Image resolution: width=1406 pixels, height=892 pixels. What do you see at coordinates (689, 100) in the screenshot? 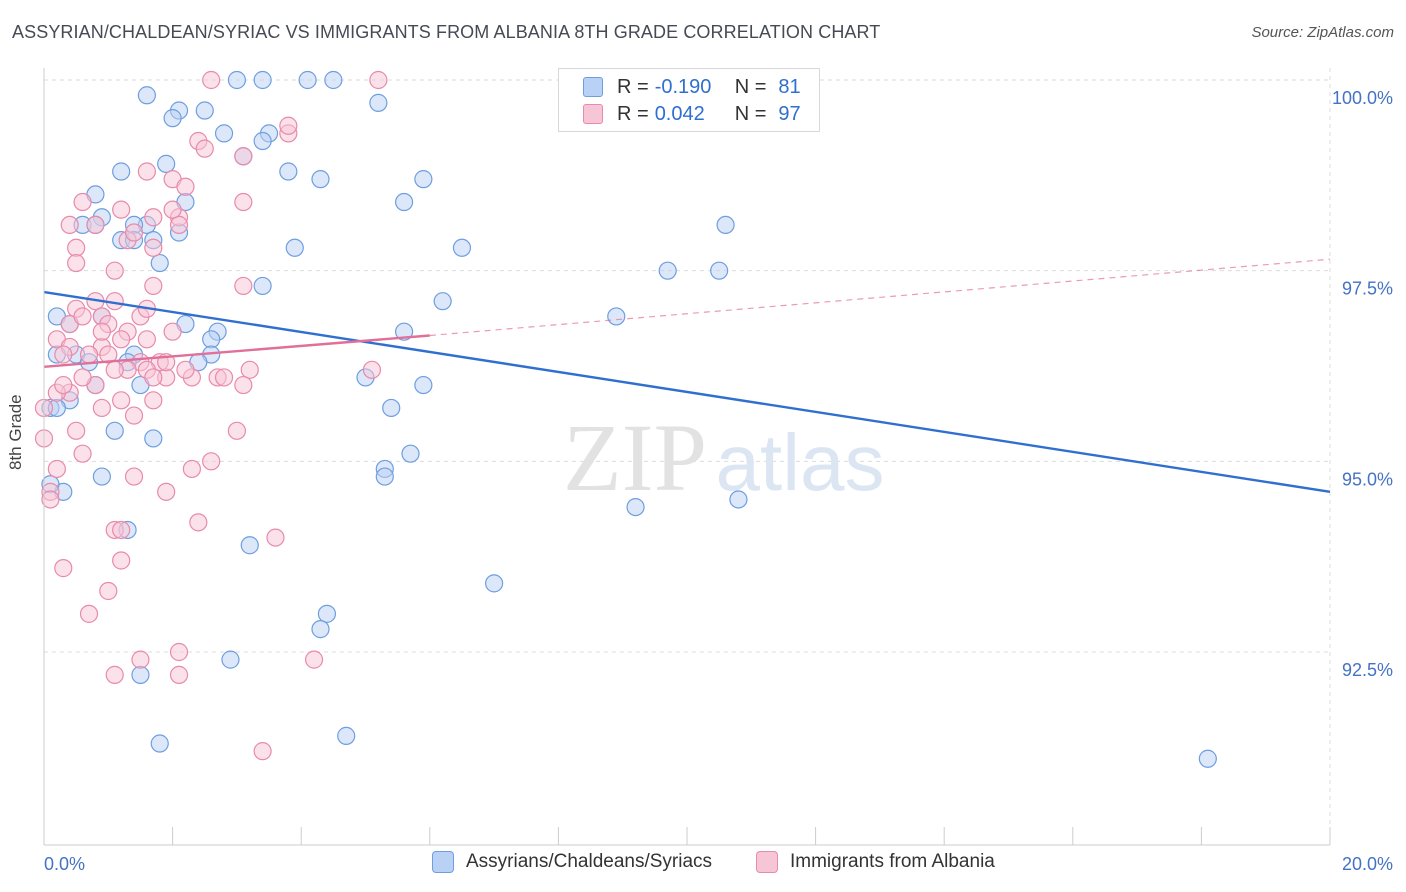
I see `stats-legend: R = -0.190 N = 81 R = 0.042 N = 97` at bounding box center [689, 100].